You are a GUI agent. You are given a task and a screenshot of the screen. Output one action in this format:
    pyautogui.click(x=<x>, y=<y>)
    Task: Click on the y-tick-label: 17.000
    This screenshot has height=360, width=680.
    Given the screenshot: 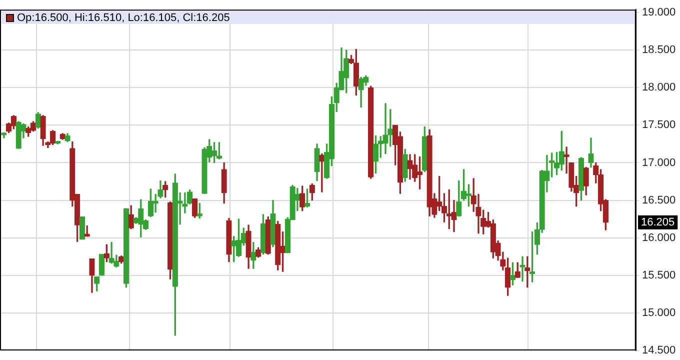 What is the action you would take?
    pyautogui.click(x=659, y=162)
    